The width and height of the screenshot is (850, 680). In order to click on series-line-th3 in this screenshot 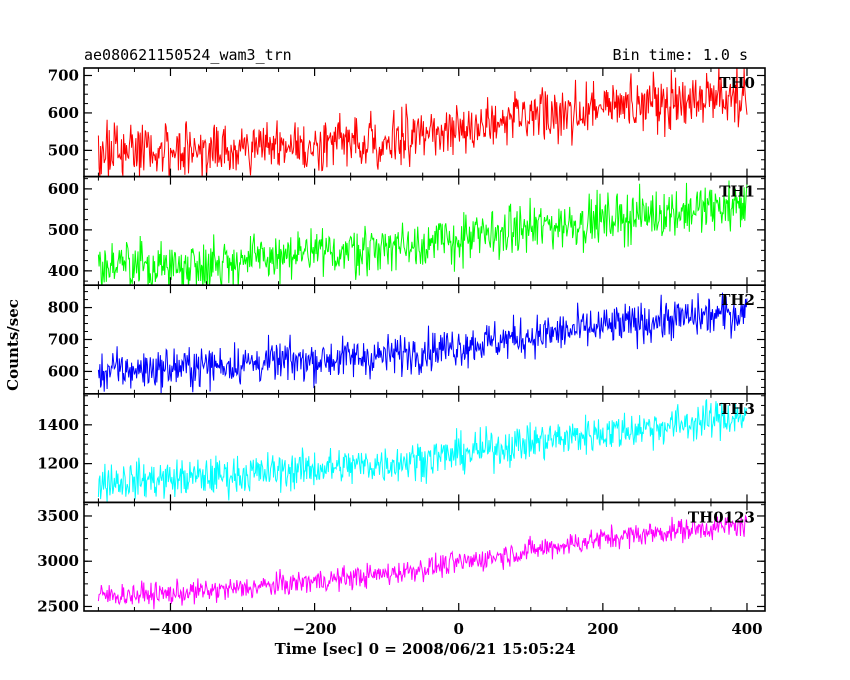, I will do `click(422, 451)`.